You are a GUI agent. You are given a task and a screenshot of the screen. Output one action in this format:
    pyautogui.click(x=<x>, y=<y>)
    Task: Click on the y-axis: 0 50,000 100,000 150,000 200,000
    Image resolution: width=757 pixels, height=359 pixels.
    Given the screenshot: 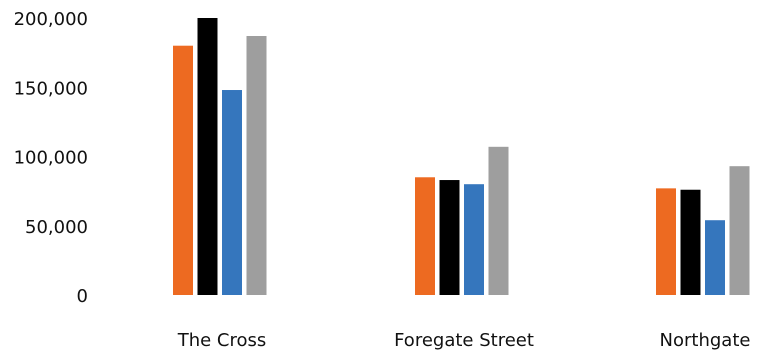 What is the action you would take?
    pyautogui.click(x=51, y=158)
    